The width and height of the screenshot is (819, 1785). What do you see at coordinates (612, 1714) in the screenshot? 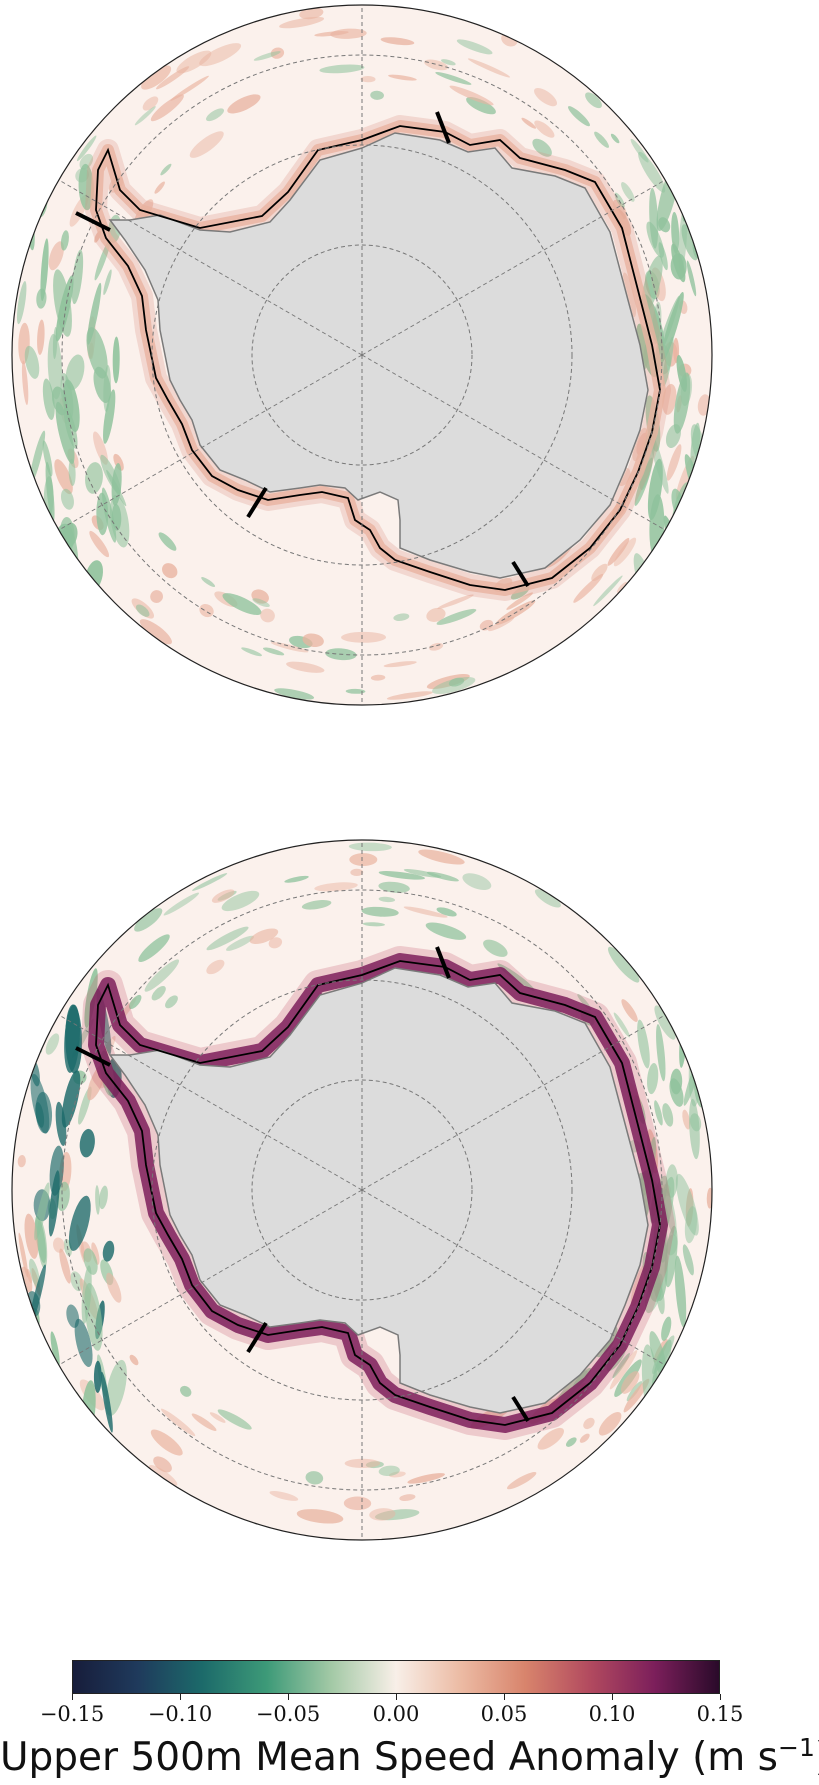
I see `colorbar-tick-label: 0.10` at bounding box center [612, 1714].